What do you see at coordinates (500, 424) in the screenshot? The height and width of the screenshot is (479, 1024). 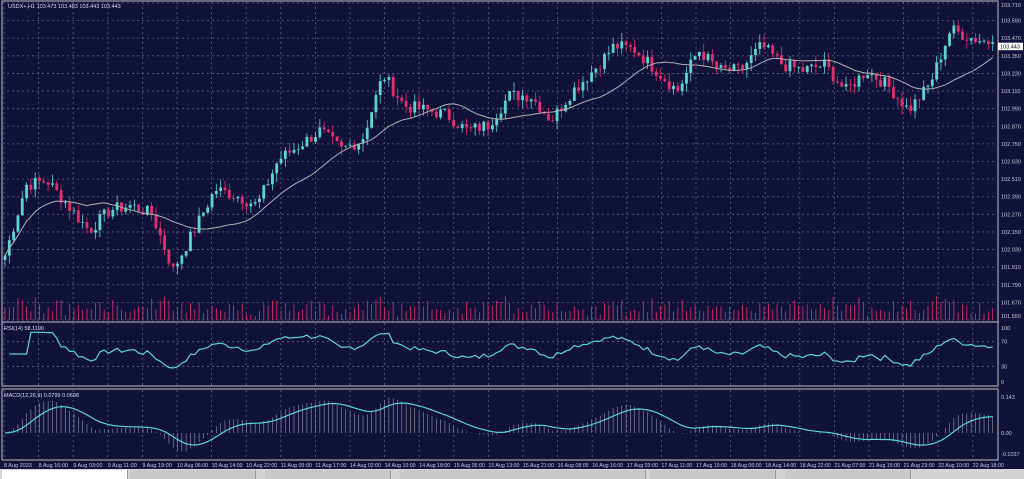 I see `macd-panel-frame` at bounding box center [500, 424].